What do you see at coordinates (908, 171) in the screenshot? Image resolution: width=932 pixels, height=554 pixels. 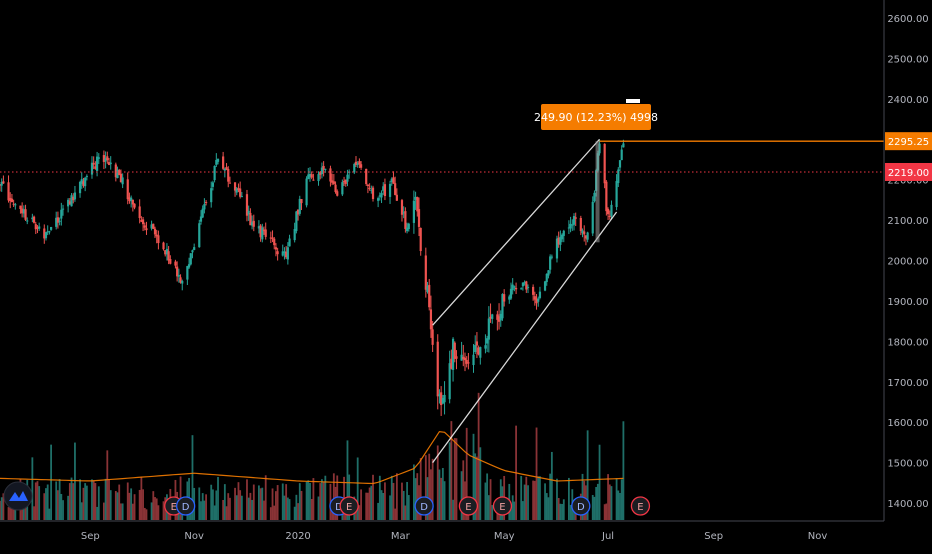 I see `last-price-label-box` at bounding box center [908, 171].